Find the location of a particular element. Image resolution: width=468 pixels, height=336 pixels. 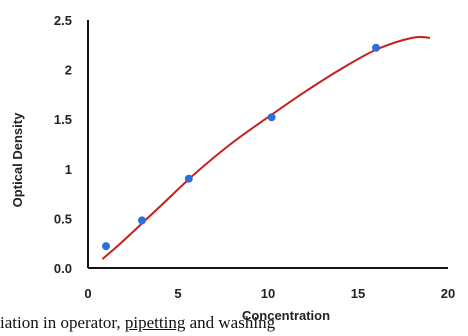

y-tick-label: 2.5 is located at coordinates (63, 20).